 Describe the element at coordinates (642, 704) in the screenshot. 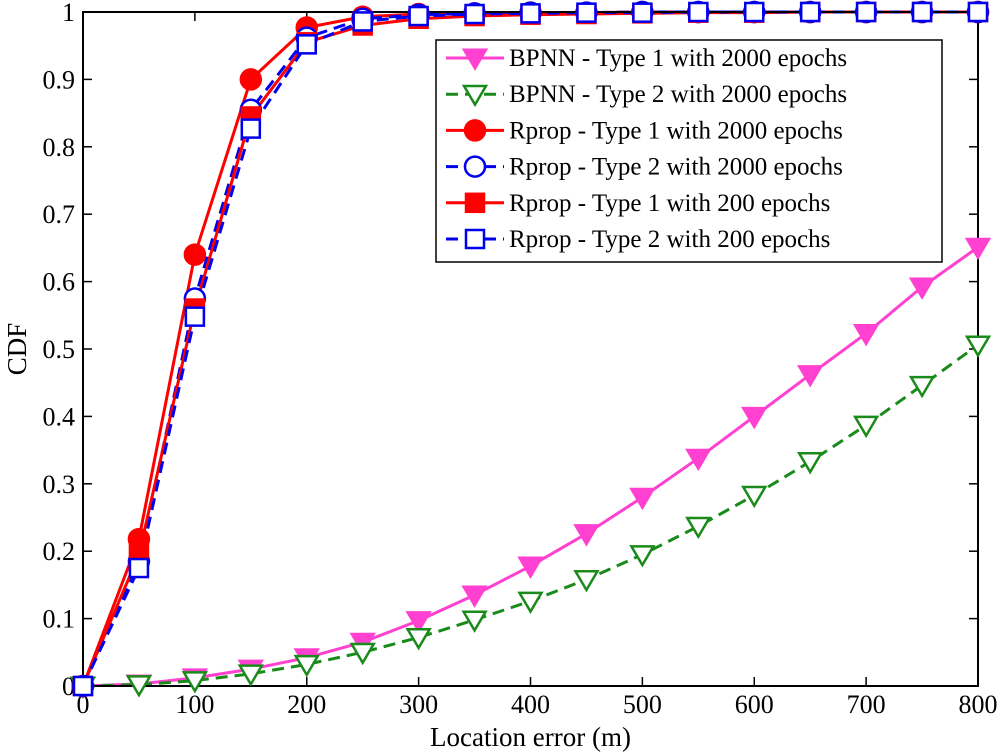

I see `x-tick-label: 500` at that location.